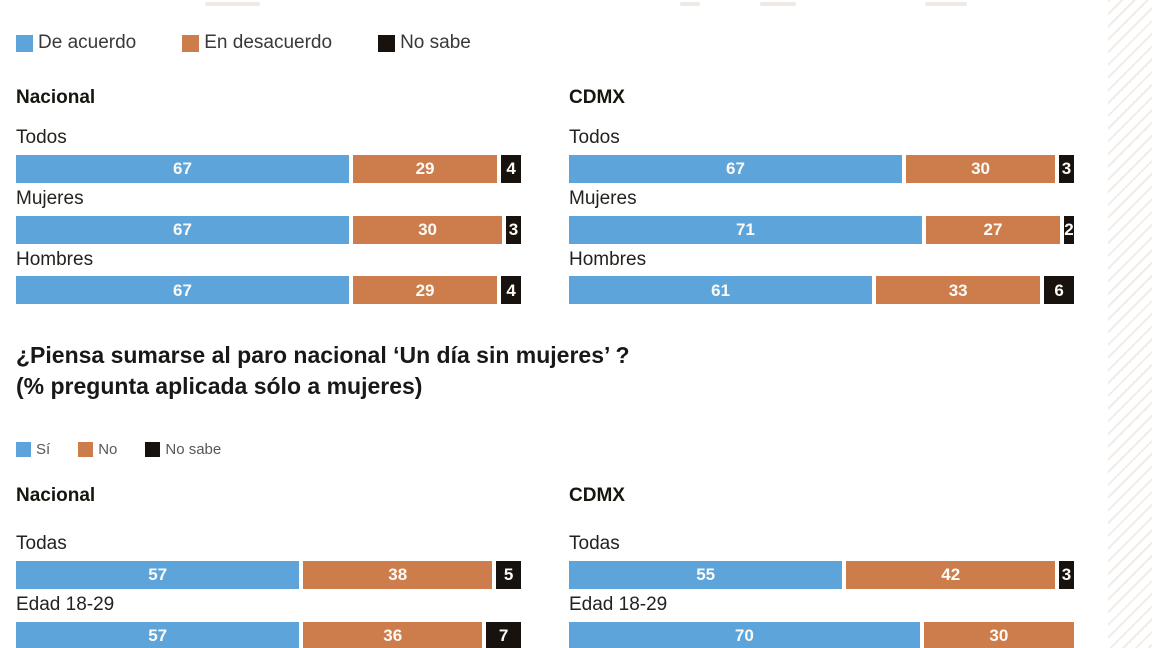  What do you see at coordinates (43, 450) in the screenshot?
I see `legend-label: Sí` at bounding box center [43, 450].